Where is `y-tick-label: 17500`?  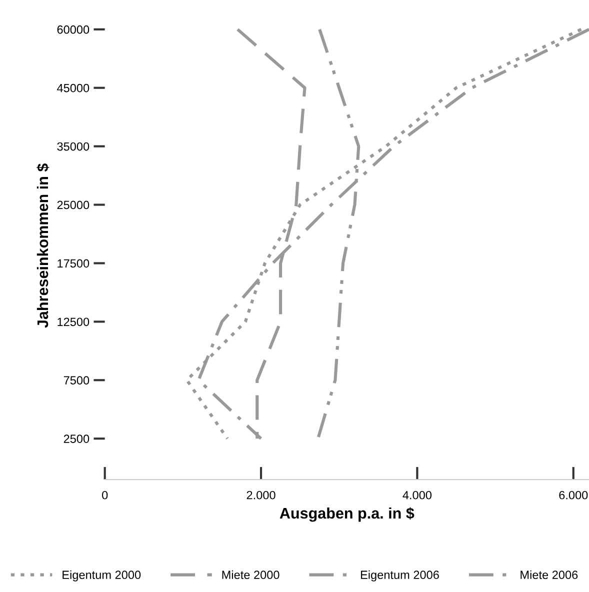 y-tick-label: 17500 is located at coordinates (74, 263).